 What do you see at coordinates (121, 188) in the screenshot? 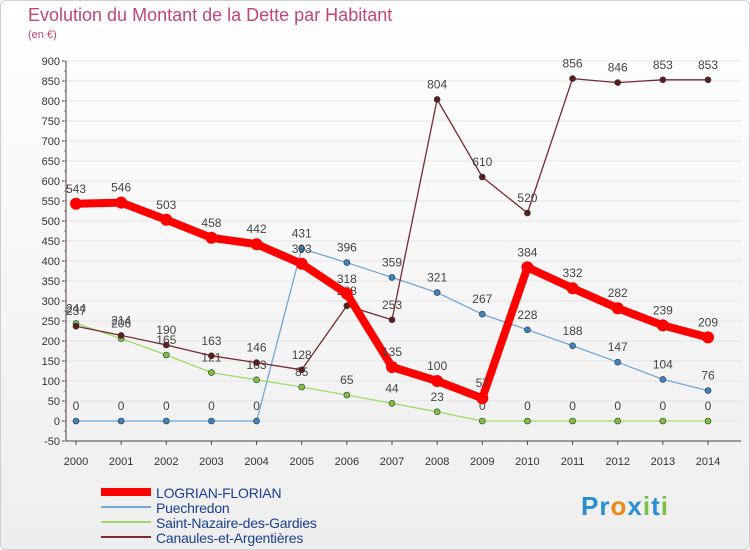
I see `data-label: 546` at bounding box center [121, 188].